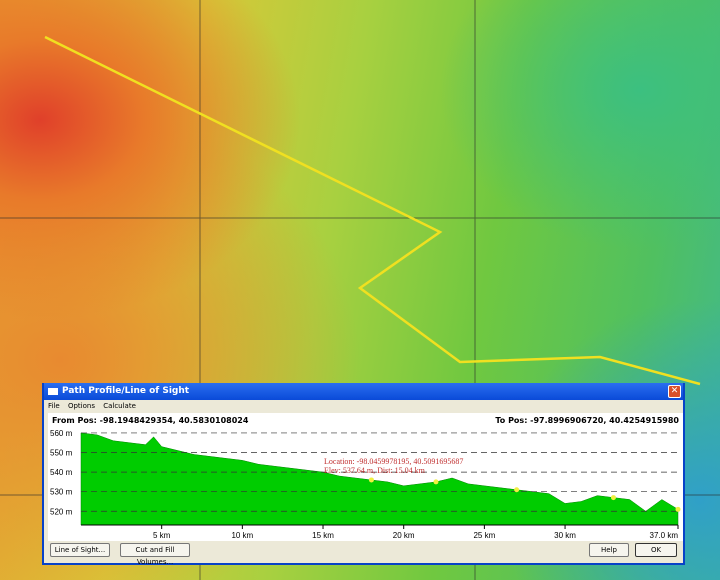 The image size is (720, 580). Describe the element at coordinates (363, 406) in the screenshot. I see `menu-bar: File Options Calculate` at that location.